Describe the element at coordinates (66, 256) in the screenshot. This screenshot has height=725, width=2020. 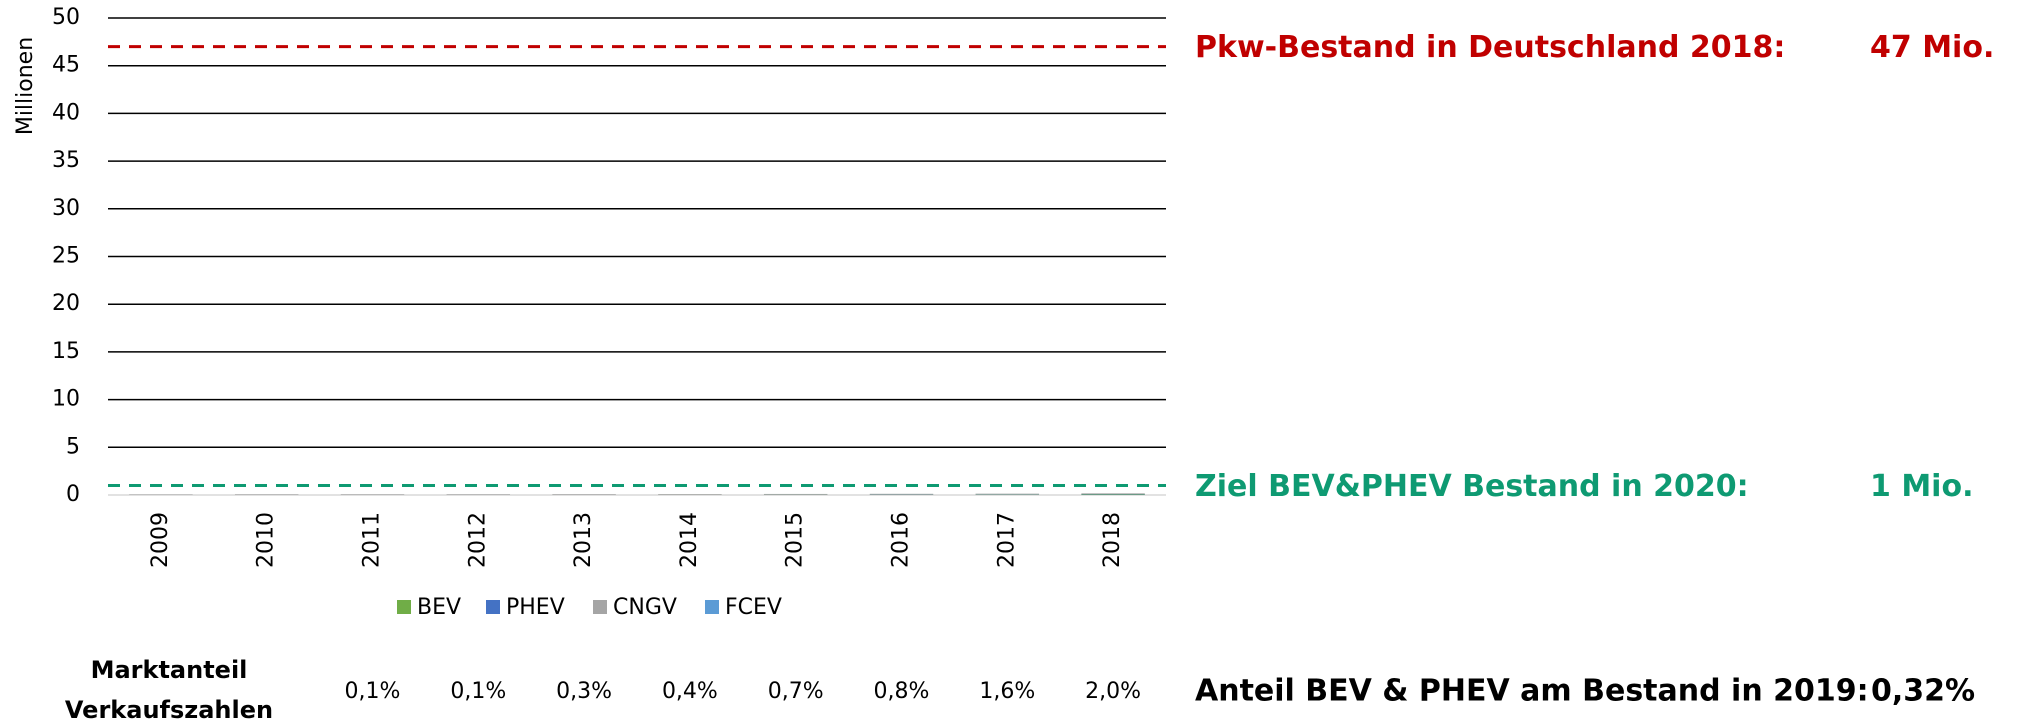
I see `y-tick-label: 25` at that location.